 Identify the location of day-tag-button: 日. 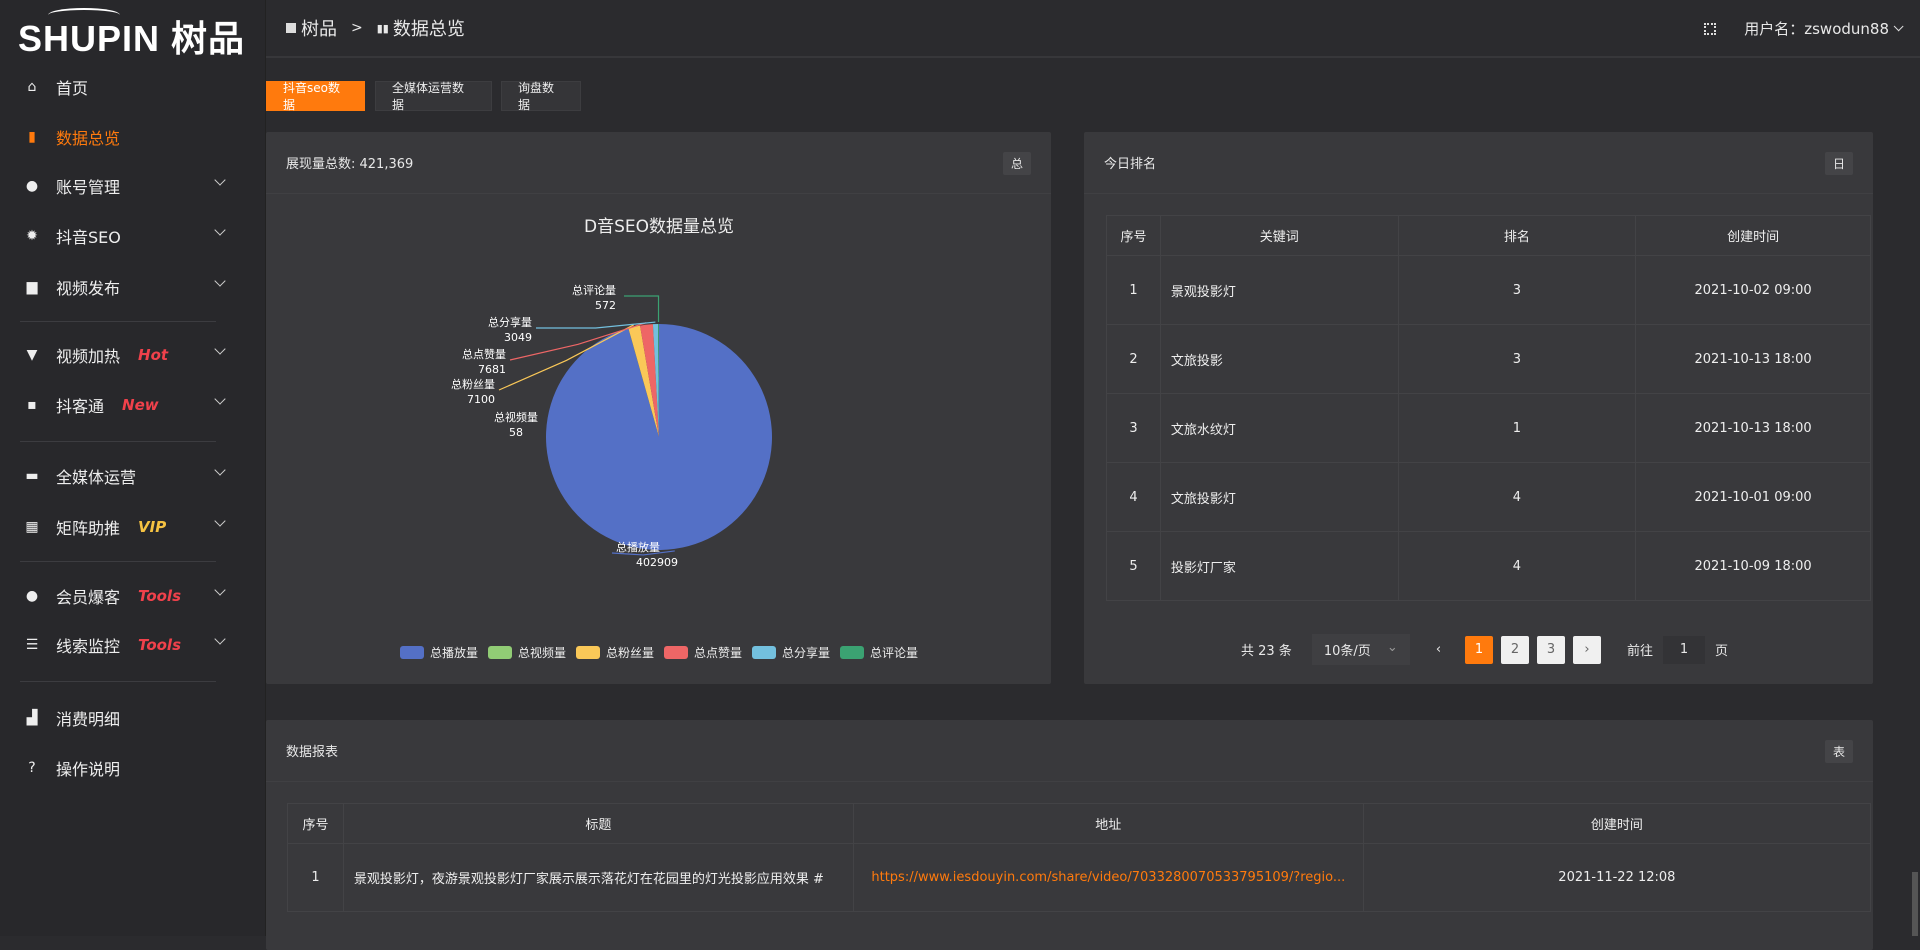
(1838, 163).